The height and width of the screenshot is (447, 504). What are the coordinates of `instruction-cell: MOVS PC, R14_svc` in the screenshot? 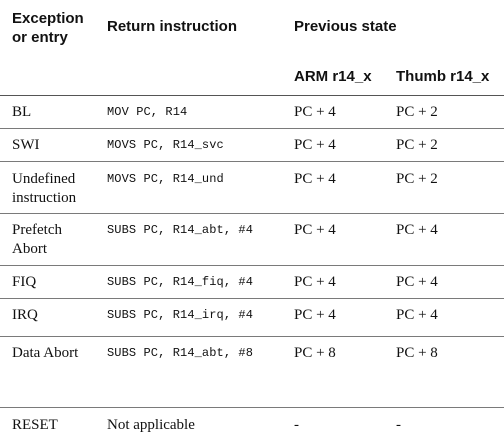 It's located at (165, 145).